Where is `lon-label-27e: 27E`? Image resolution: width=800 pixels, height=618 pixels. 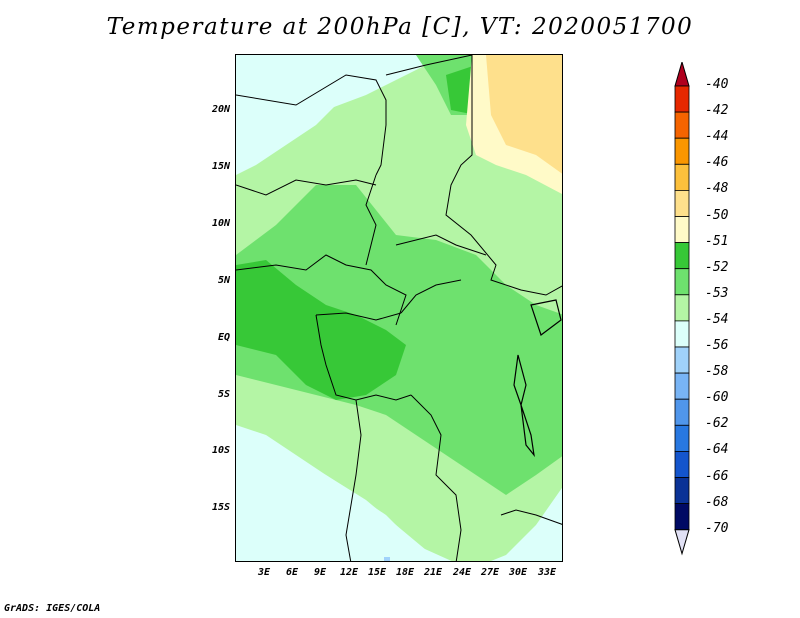
lon-label-27e: 27E is located at coordinates (490, 572).